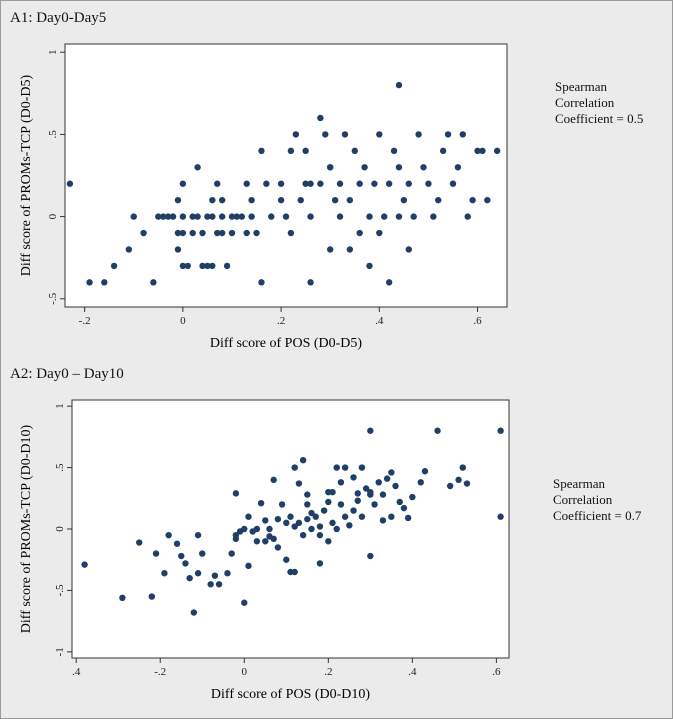 The width and height of the screenshot is (673, 719). Describe the element at coordinates (477, 321) in the screenshot. I see `x-tick-label: .6` at that location.